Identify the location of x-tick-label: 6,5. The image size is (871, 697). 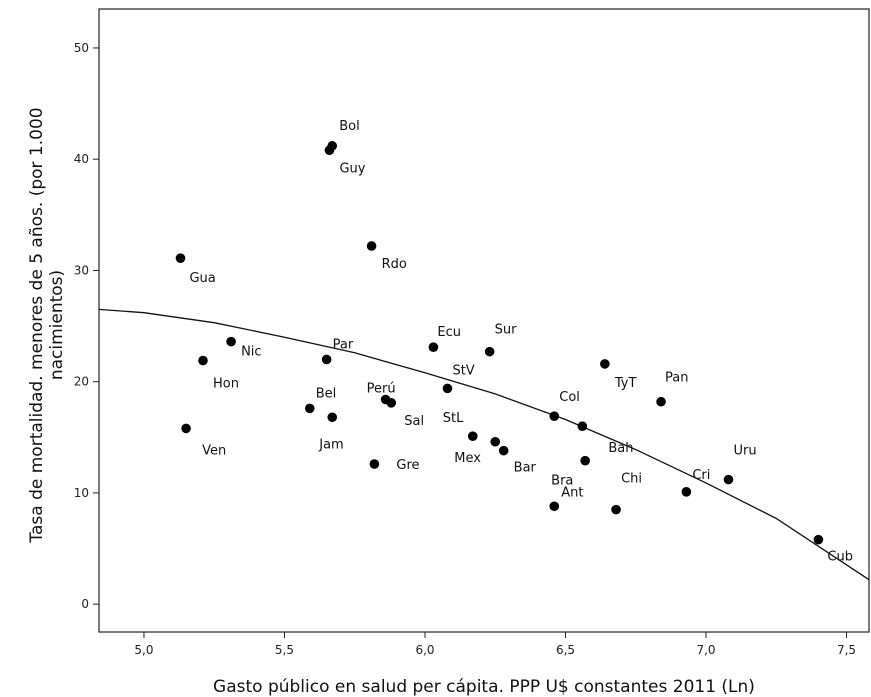
(565, 650).